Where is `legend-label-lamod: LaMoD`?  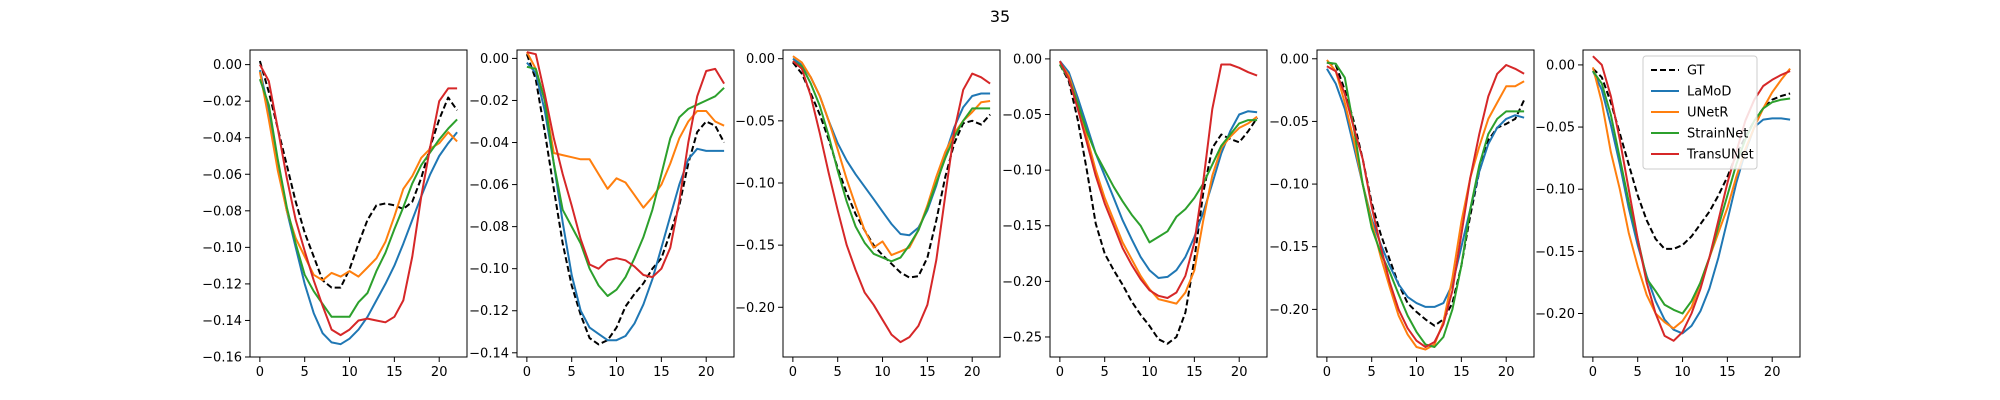
legend-label-lamod: LaMoD is located at coordinates (1709, 92).